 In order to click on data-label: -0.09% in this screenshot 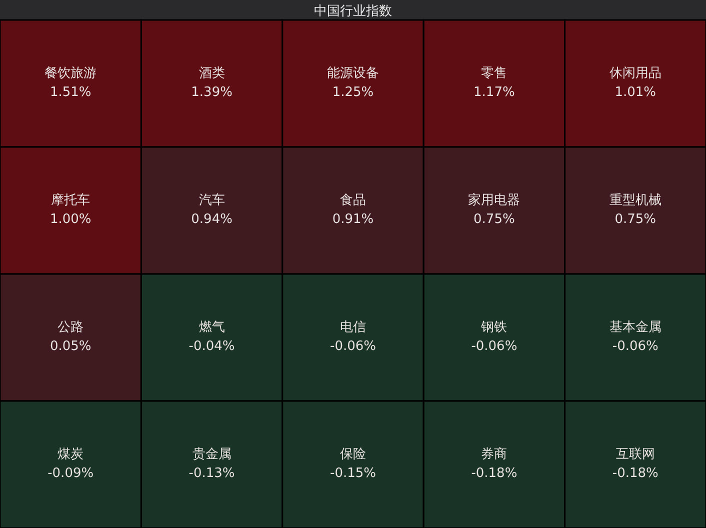, I will do `click(71, 474)`.